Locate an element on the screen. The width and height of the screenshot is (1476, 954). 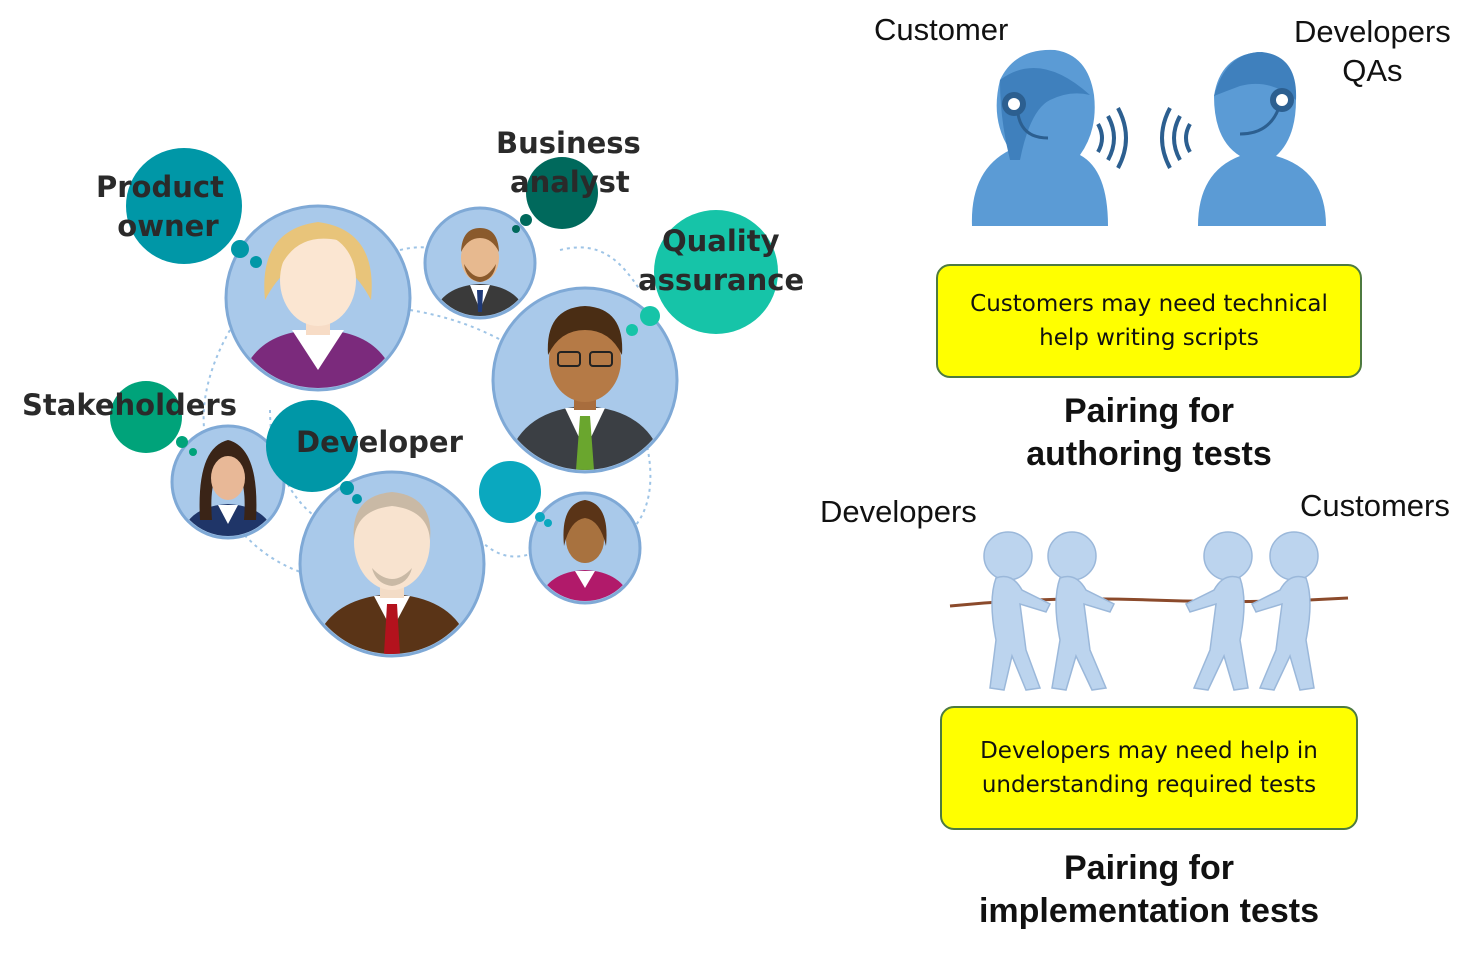
sound-waves-icon is located at coordinates (1144, 138).